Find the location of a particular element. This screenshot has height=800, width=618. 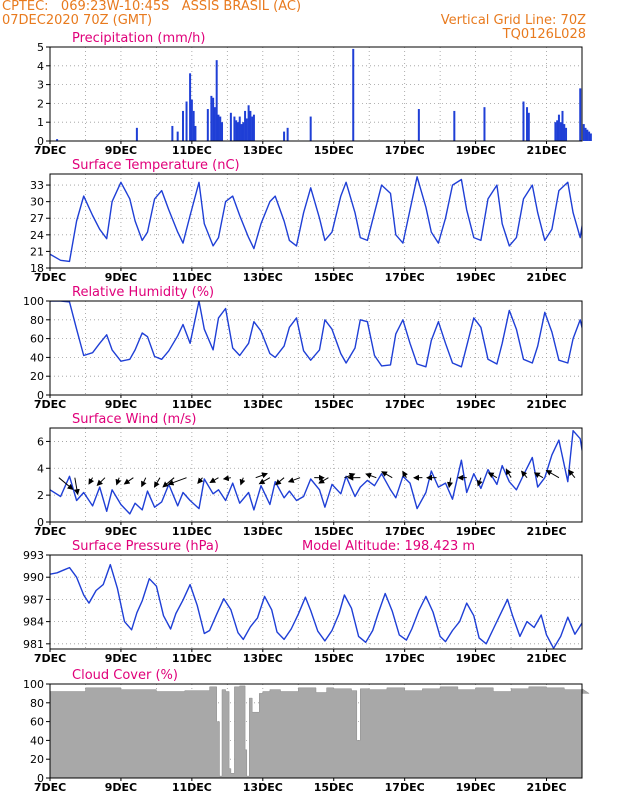

y-tick-label: 993 is located at coordinates (33, 555).